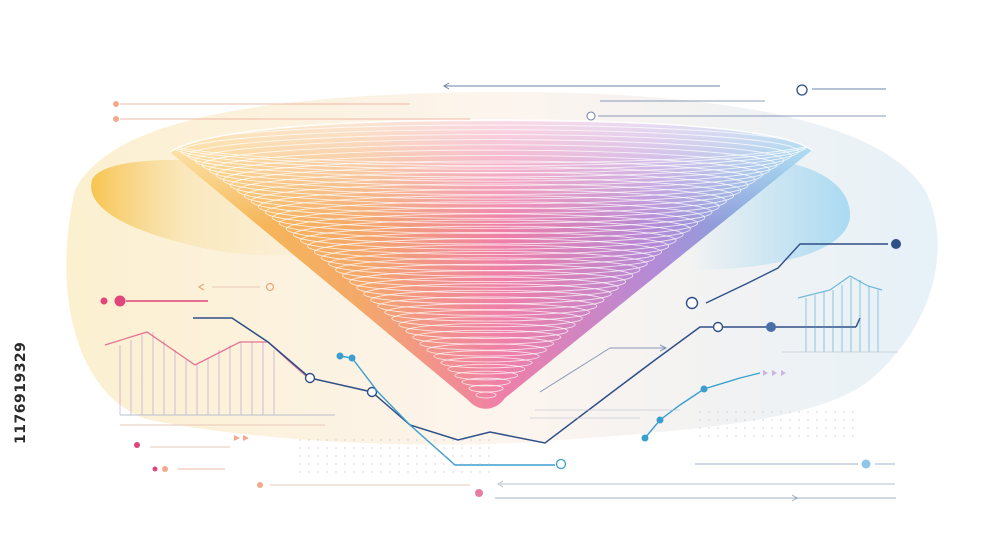 The image size is (1000, 560). I want to click on arrow-lines, so click(605, 381).